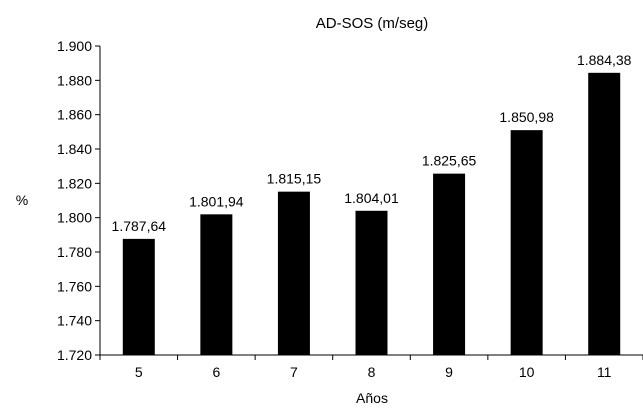 The image size is (643, 410). What do you see at coordinates (526, 117) in the screenshot?
I see `data-label: 1.850,98` at bounding box center [526, 117].